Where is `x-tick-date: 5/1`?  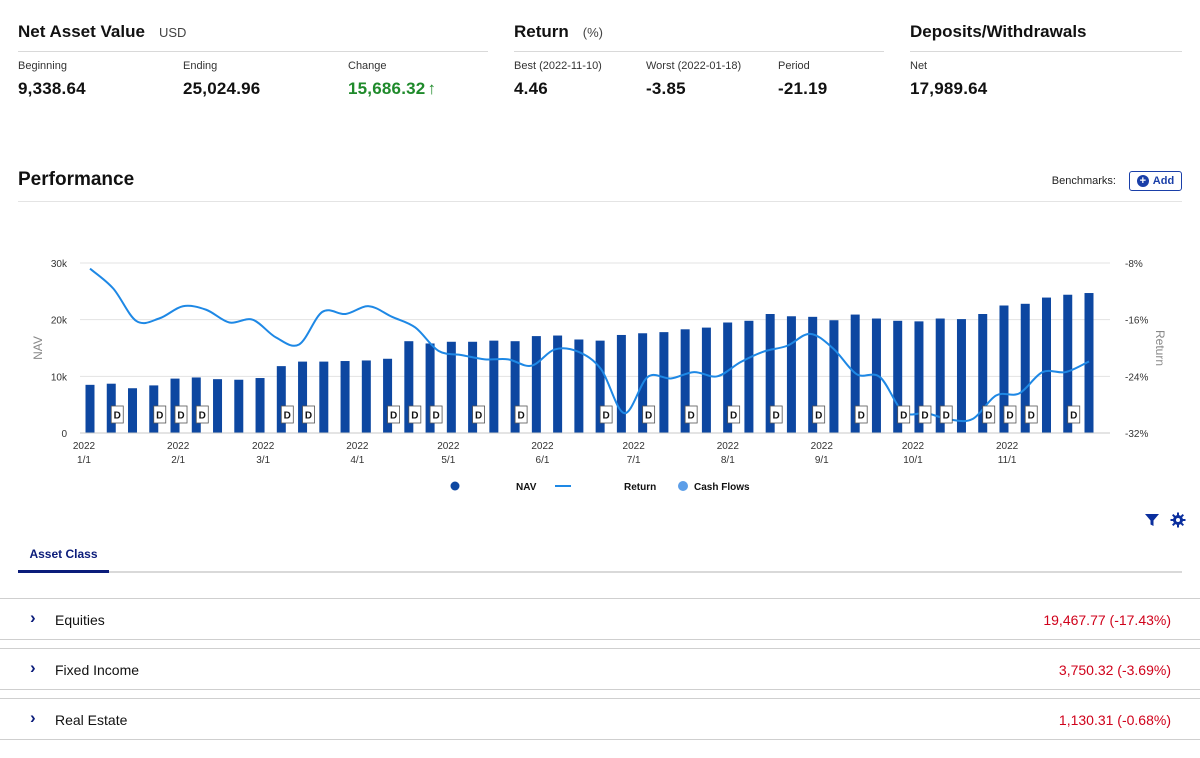 x-tick-date: 5/1 is located at coordinates (448, 460).